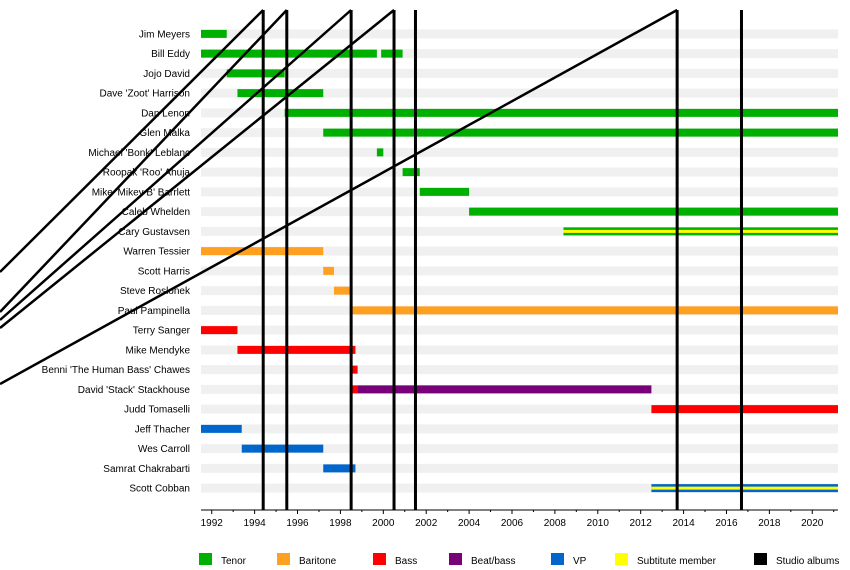 The height and width of the screenshot is (570, 850). Describe the element at coordinates (164, 271) in the screenshot. I see `member-label: Scott Harris` at that location.